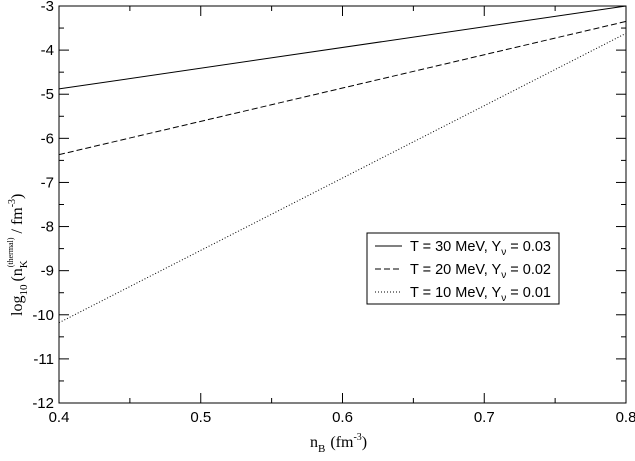 Image resolution: width=635 pixels, height=461 pixels. I want to click on y-tick-label: -7, so click(47, 182).